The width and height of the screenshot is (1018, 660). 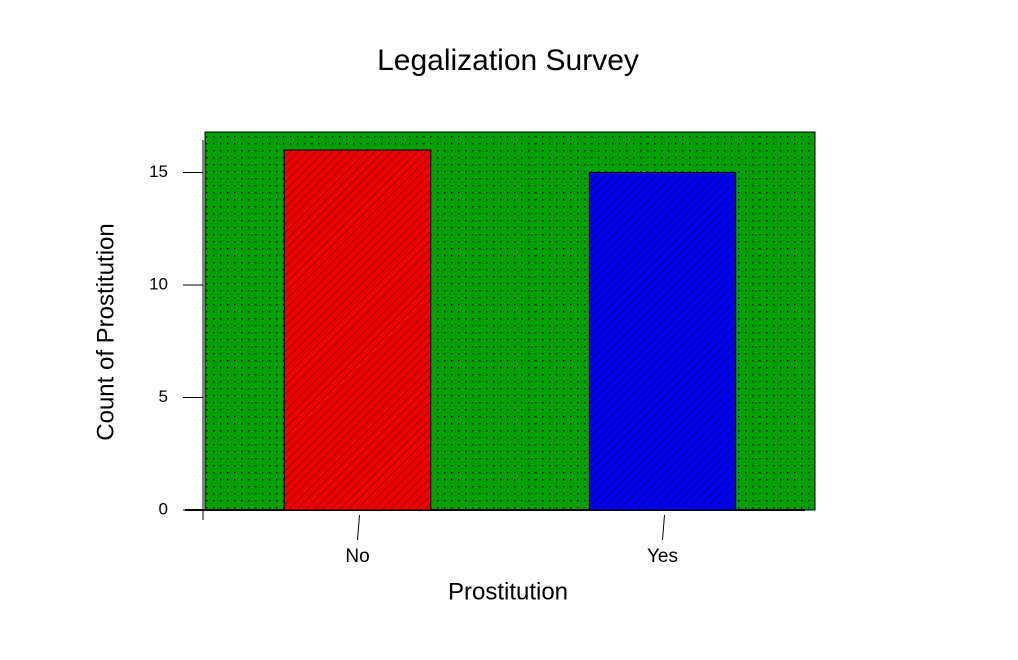 What do you see at coordinates (158, 283) in the screenshot?
I see `y-tick-label: 10` at bounding box center [158, 283].